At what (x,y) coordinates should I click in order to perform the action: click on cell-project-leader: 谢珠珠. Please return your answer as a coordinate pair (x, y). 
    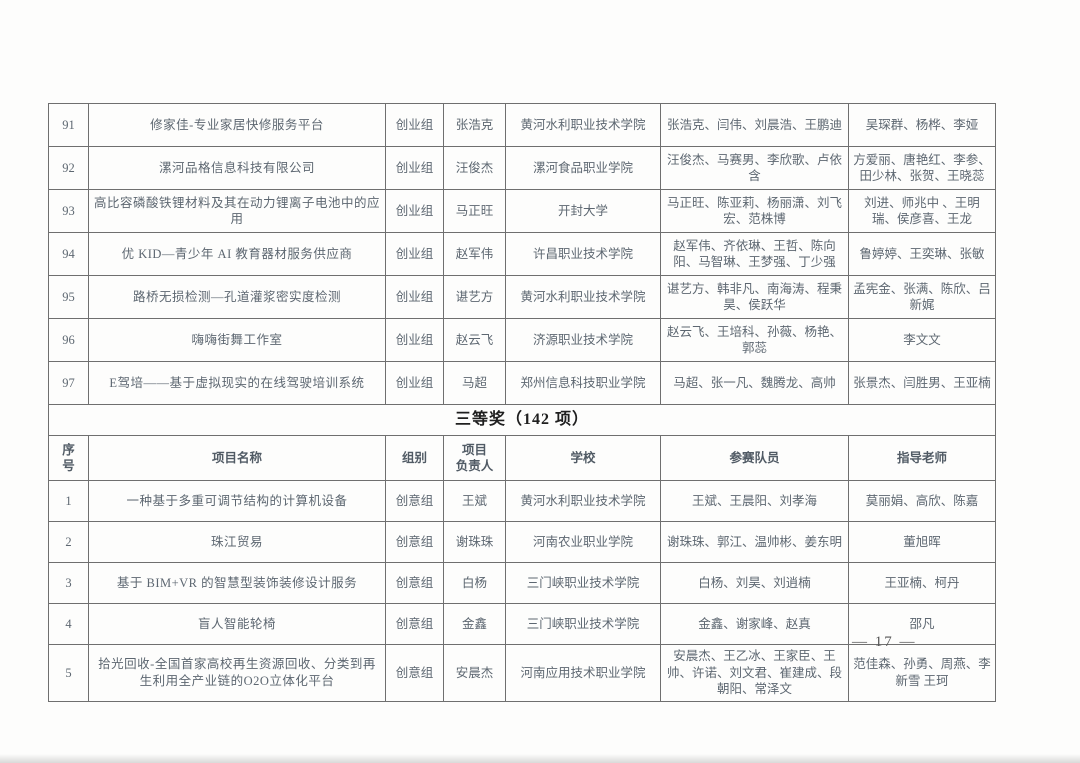
    Looking at the image, I should click on (474, 542).